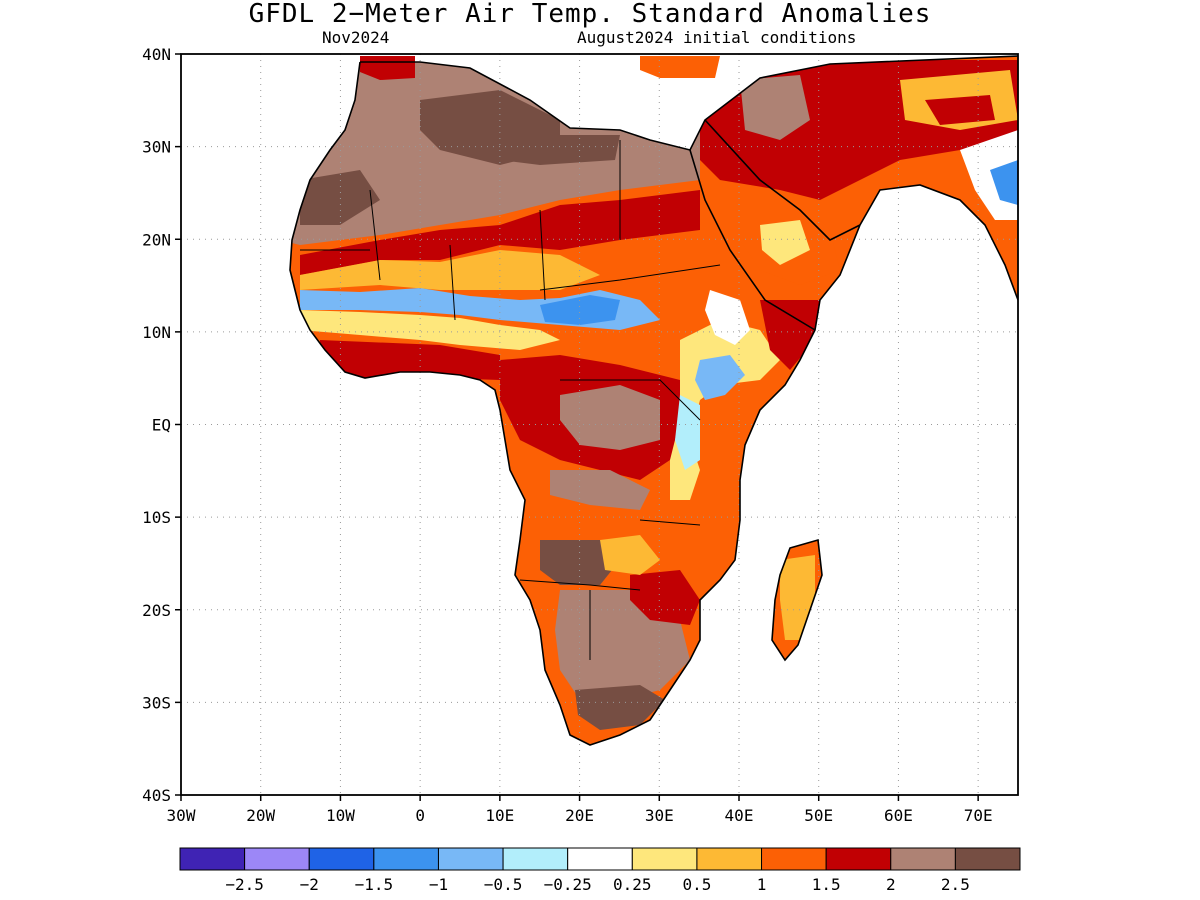 This screenshot has height=900, width=1200. What do you see at coordinates (309, 884) in the screenshot?
I see `colorbar-label: −2` at bounding box center [309, 884].